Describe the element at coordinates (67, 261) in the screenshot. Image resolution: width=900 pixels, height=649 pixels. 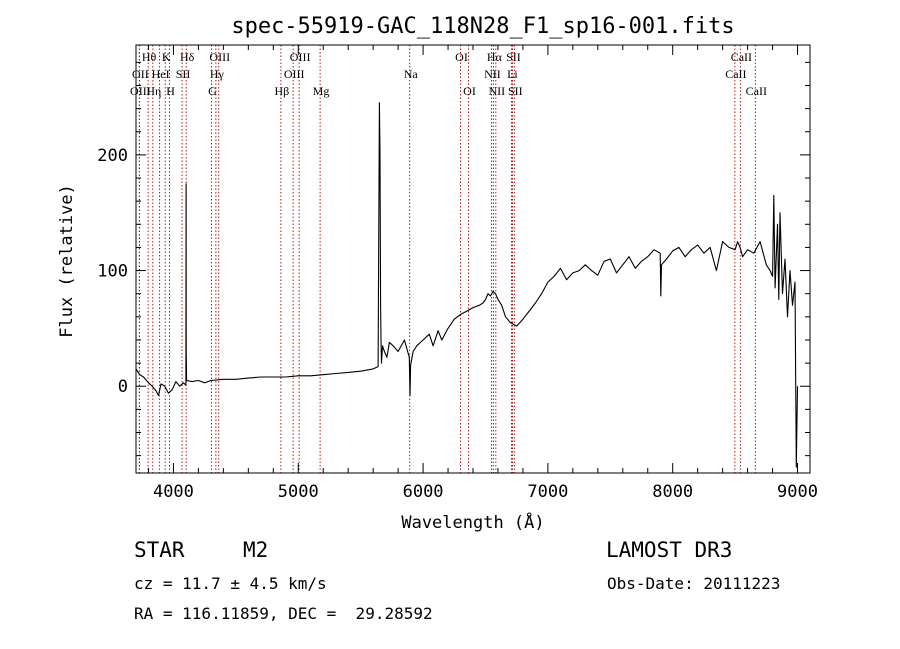
I see `y-axis-label: Flux (relative)` at that location.